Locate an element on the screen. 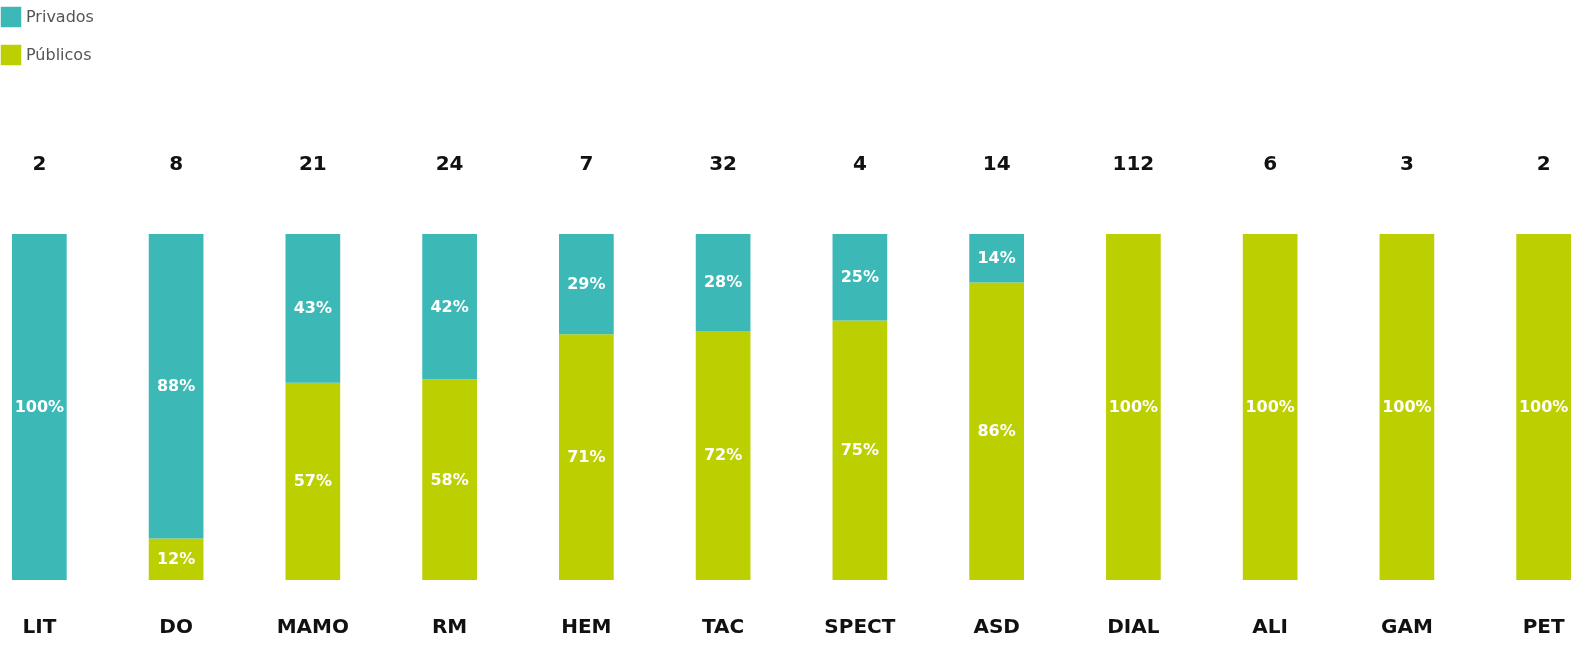 Image resolution: width=1591 pixels, height=652 pixels. text: 8 is located at coordinates (176, 163).